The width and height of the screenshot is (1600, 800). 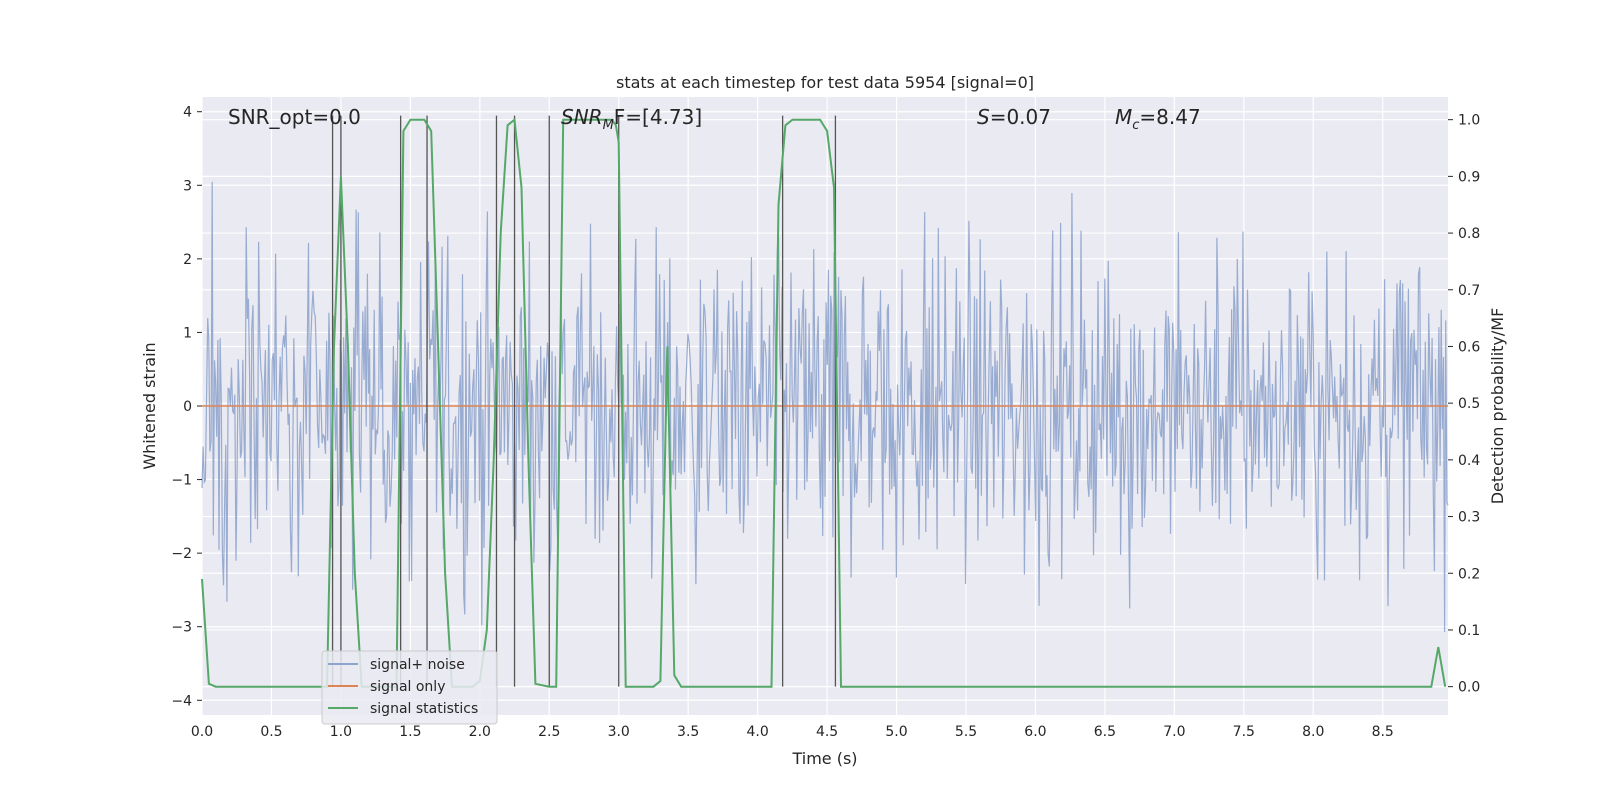 I want to click on annotation-snr-opt: SNR_opt=0.0, so click(x=294, y=117).